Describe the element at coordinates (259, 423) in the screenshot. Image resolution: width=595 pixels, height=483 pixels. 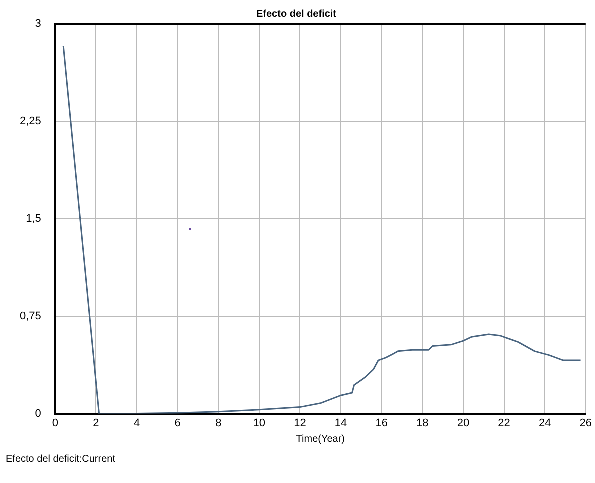
I see `x-tick-label: 10` at that location.